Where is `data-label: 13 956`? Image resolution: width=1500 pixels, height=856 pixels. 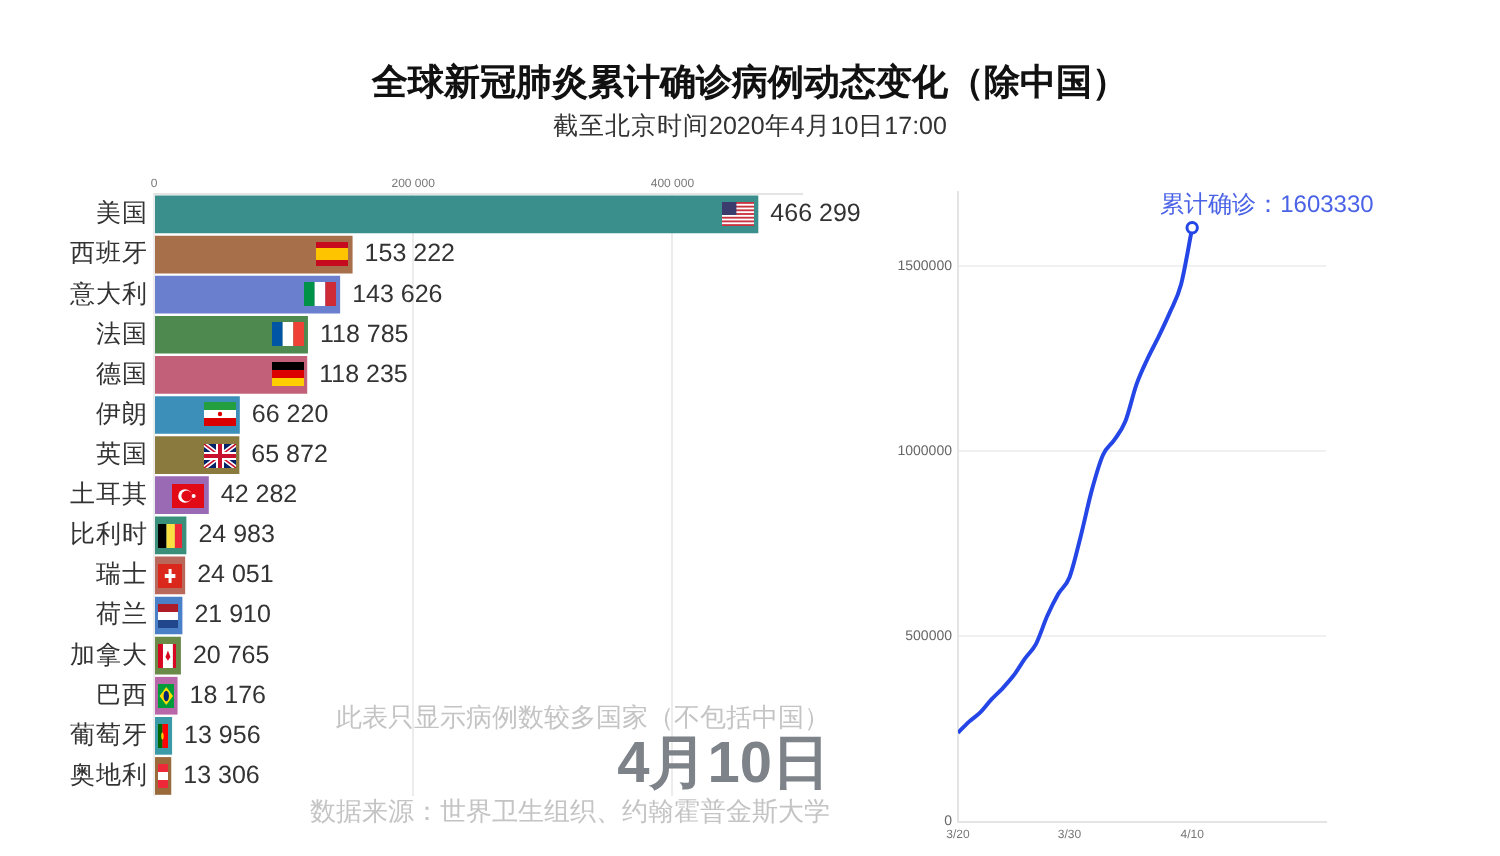 data-label: 13 956 is located at coordinates (222, 734).